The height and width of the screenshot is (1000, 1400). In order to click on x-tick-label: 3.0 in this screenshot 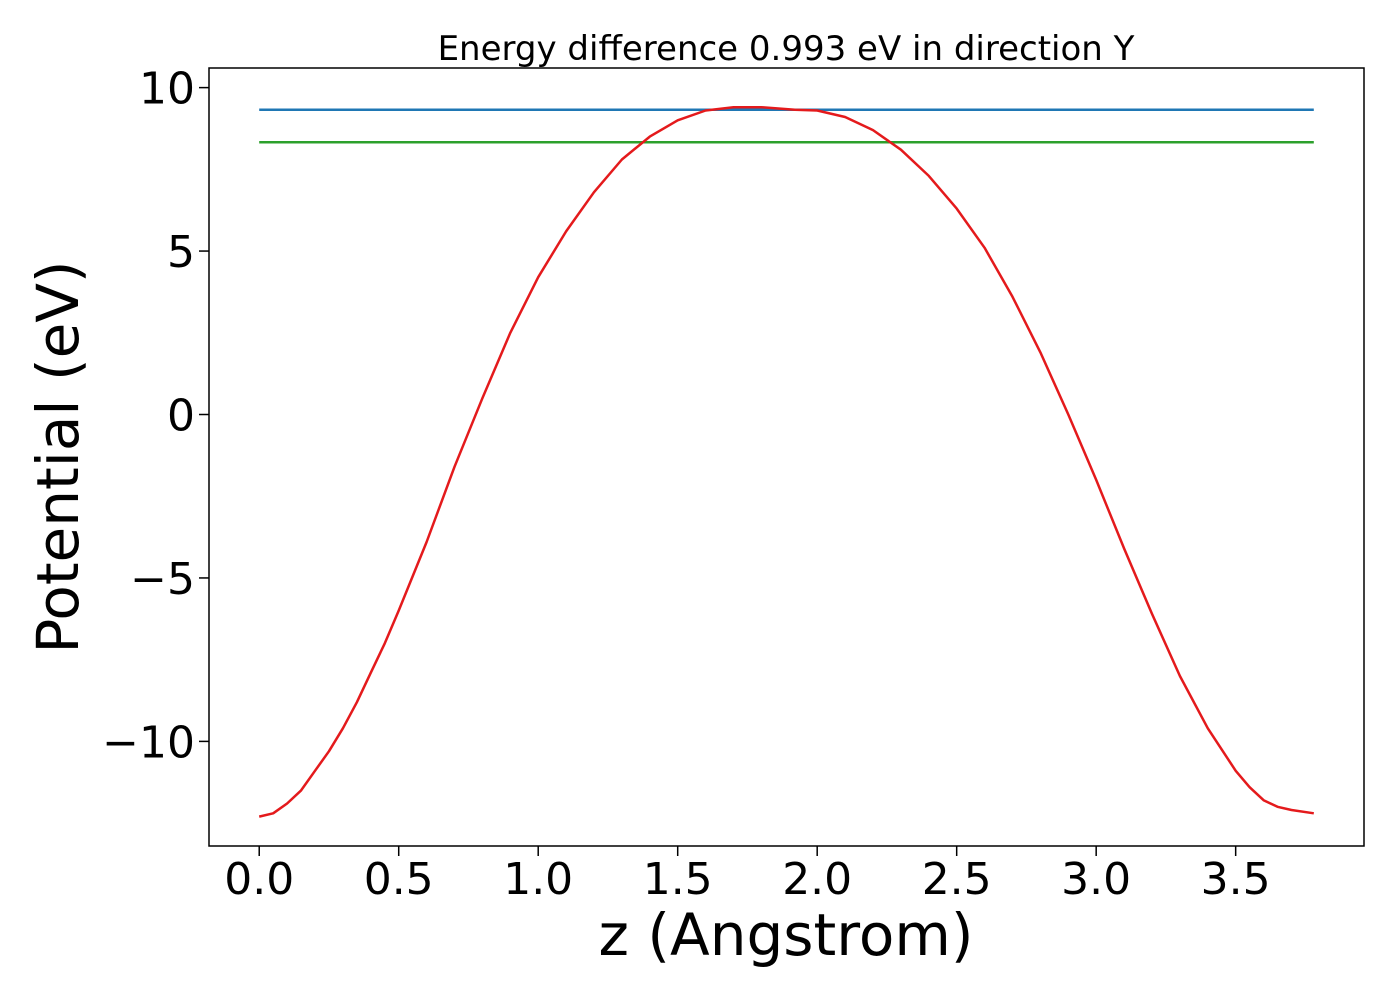, I will do `click(1096, 879)`.